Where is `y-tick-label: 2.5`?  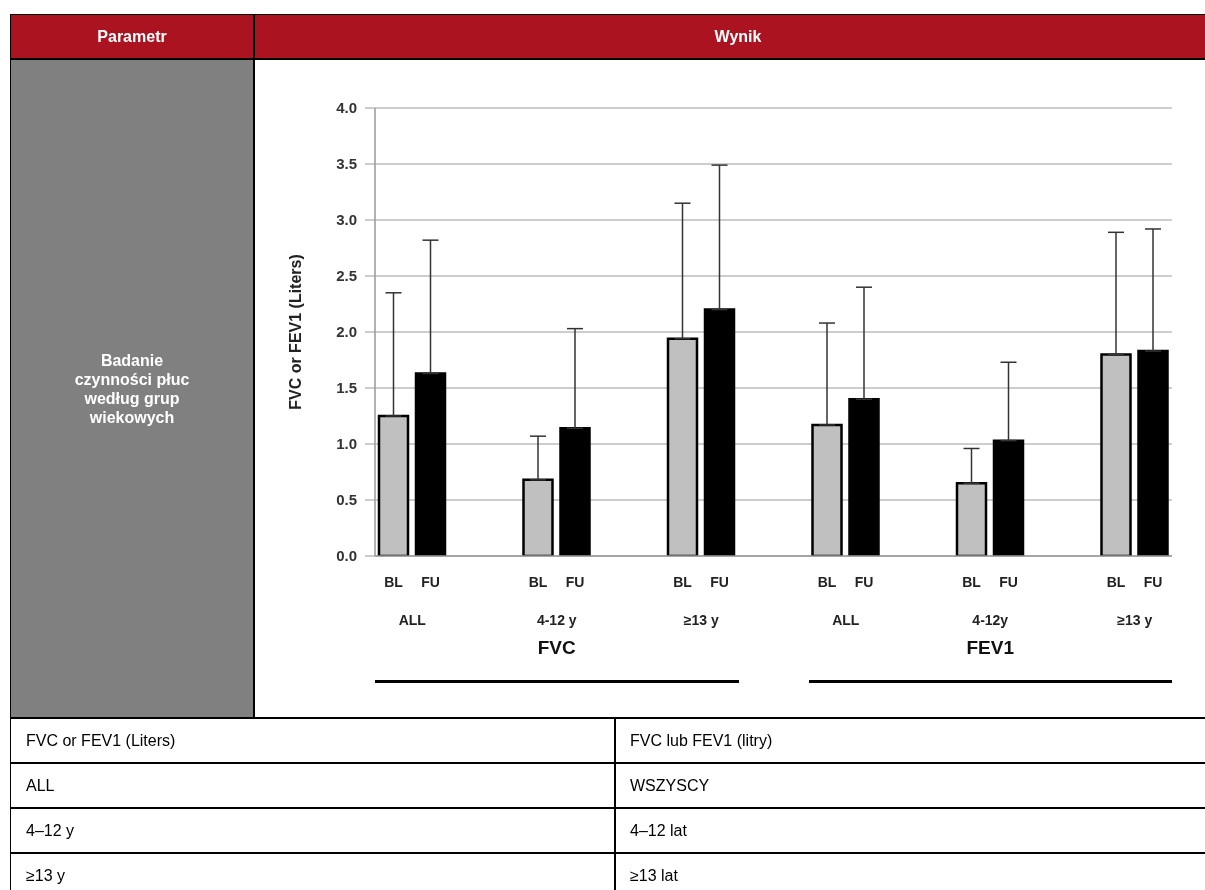 y-tick-label: 2.5 is located at coordinates (346, 276).